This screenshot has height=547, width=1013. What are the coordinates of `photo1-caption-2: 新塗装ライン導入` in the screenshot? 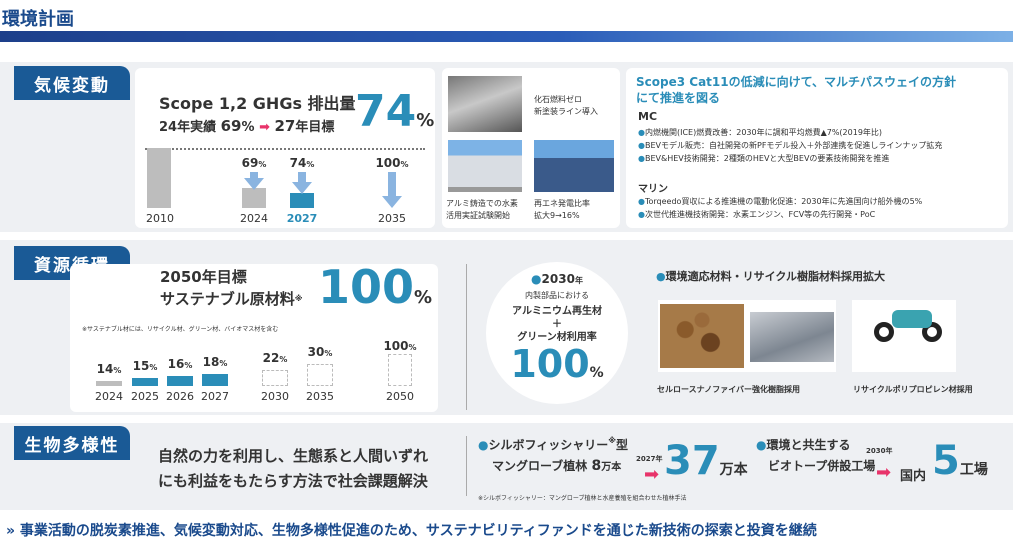 It's located at (566, 111).